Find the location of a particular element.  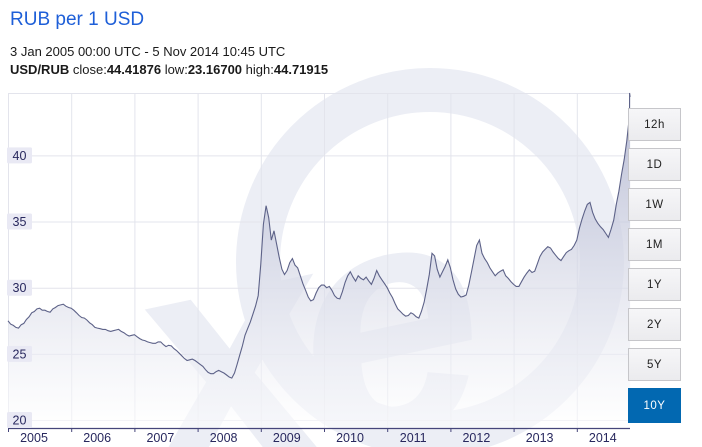

y-axis-tick-label: 35 is located at coordinates (20, 222).